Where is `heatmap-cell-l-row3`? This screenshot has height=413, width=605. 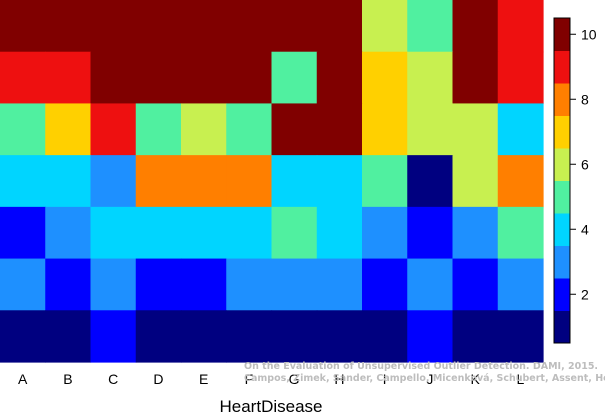 heatmap-cell-l-row3 is located at coordinates (520, 129).